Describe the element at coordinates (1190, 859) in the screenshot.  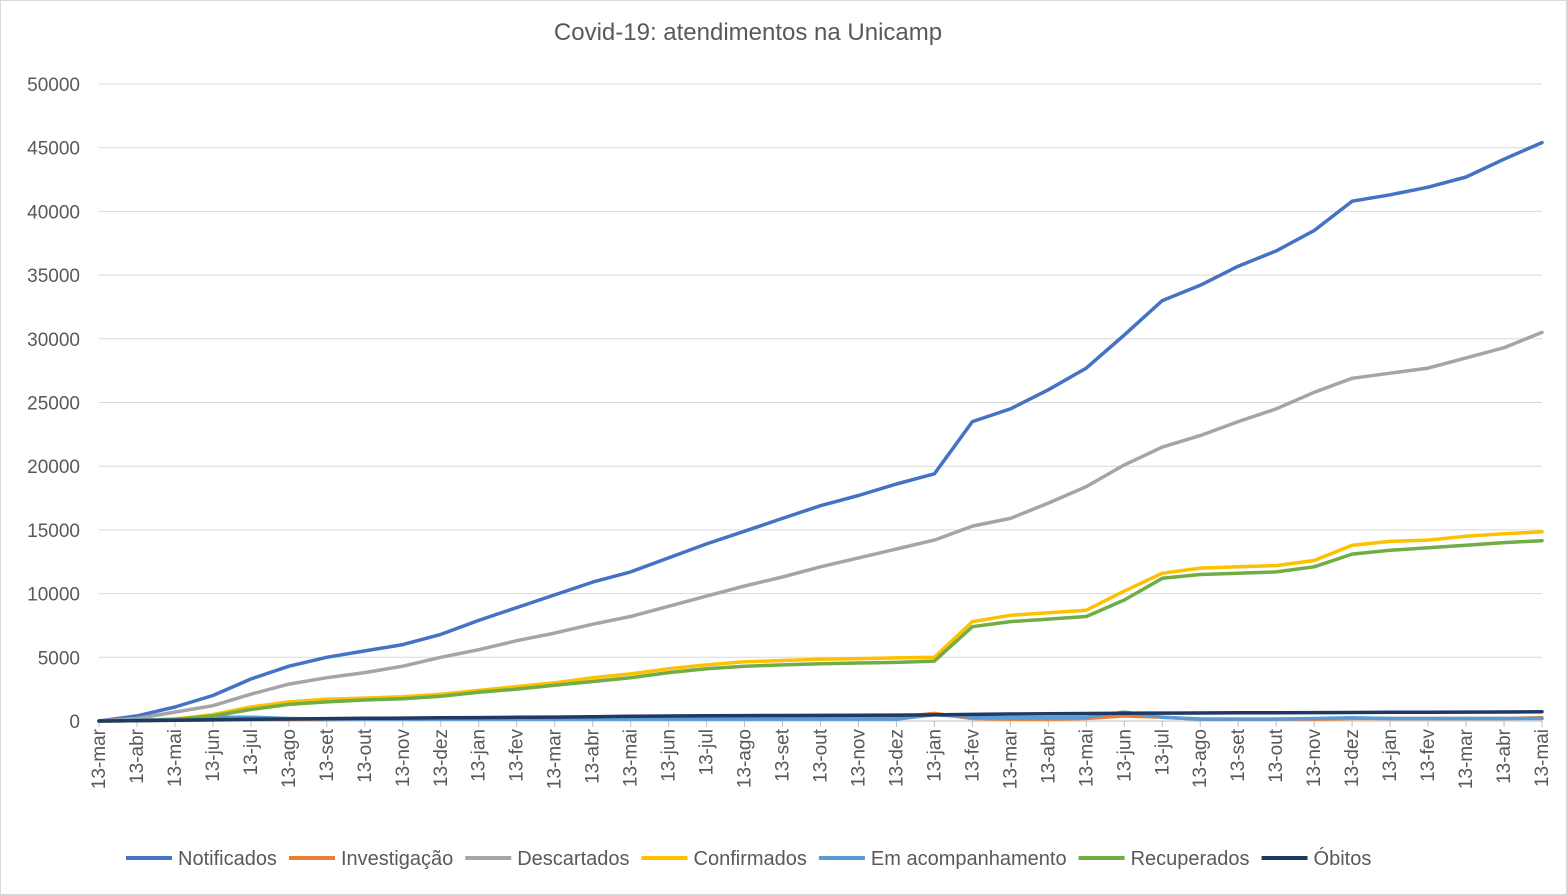
I see `legend-label: Recuperados` at that location.